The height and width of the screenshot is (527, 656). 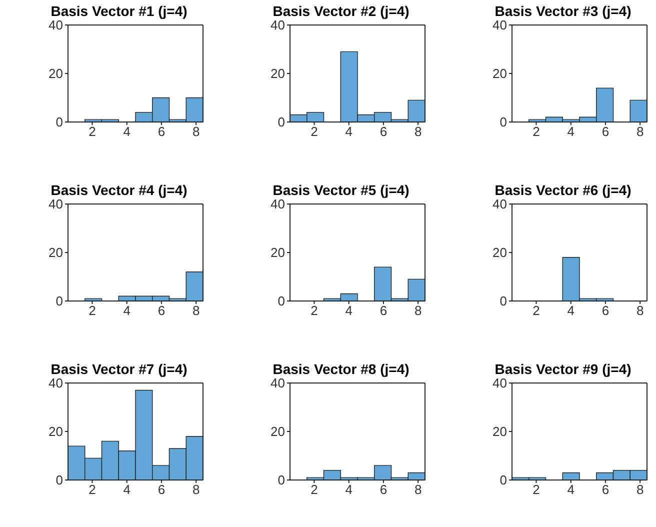 What do you see at coordinates (119, 190) in the screenshot?
I see `chart-title: Basis Vector #4 (j=4)` at bounding box center [119, 190].